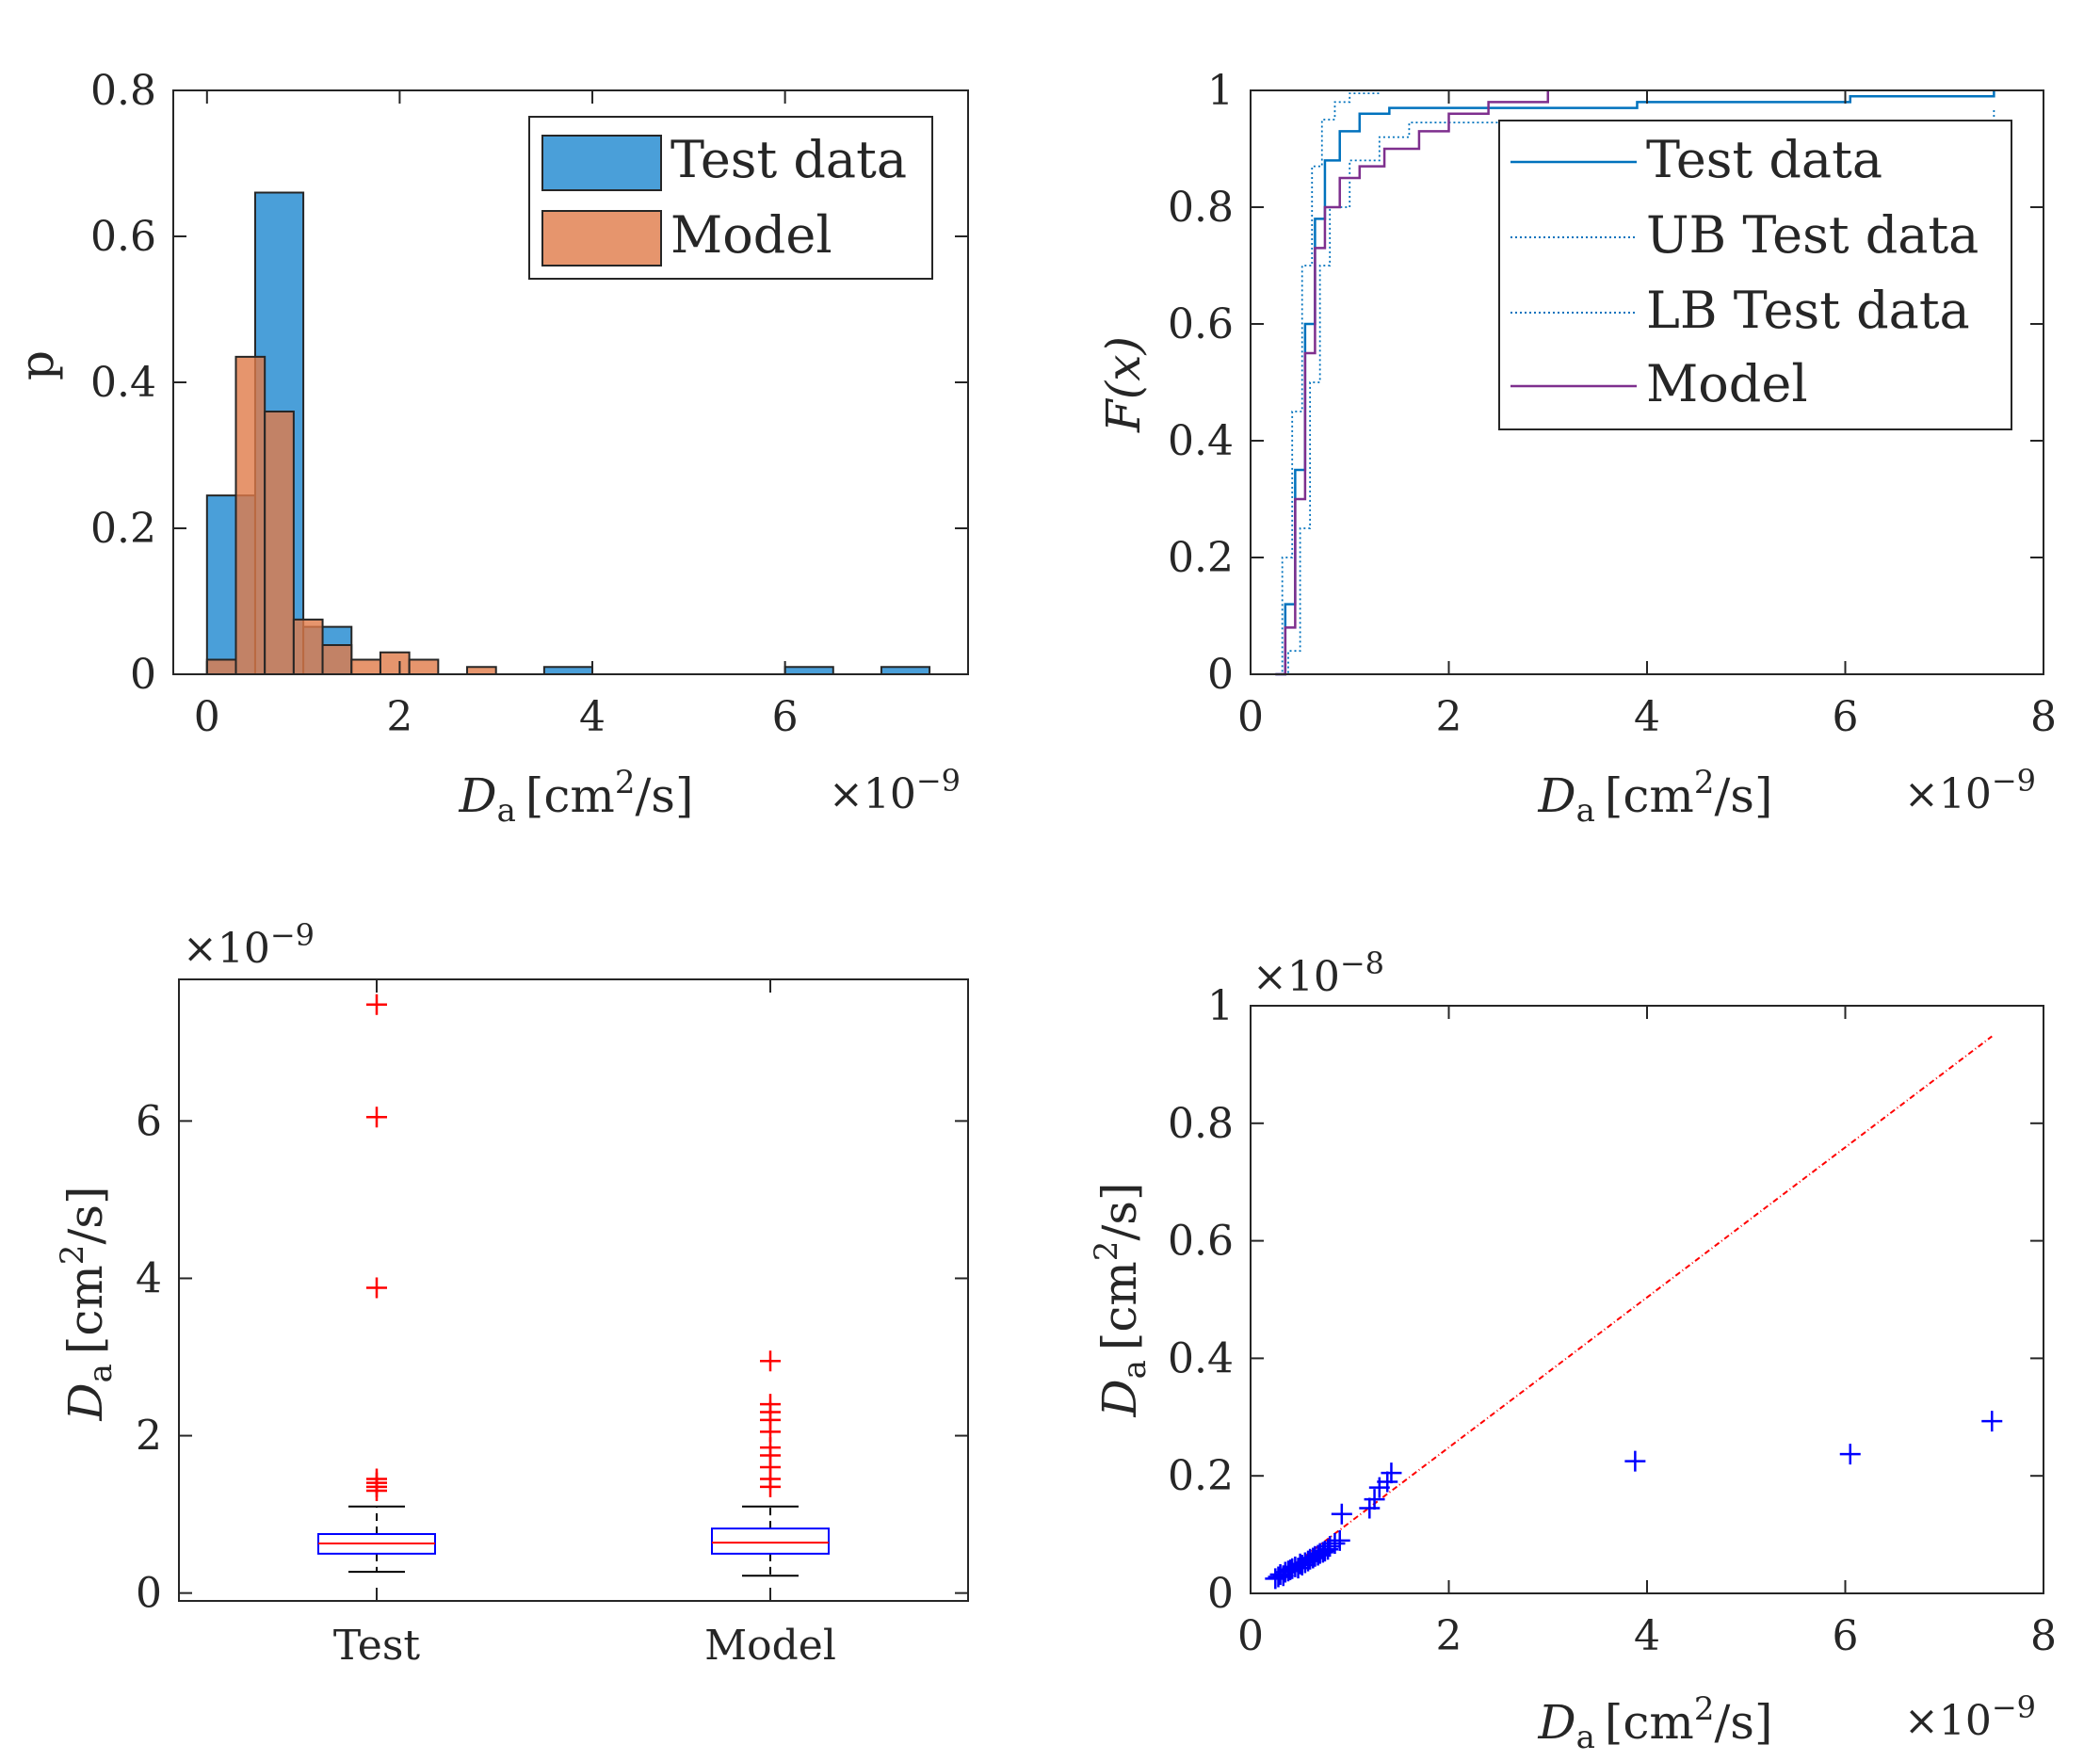 The image size is (2100, 1761). What do you see at coordinates (1412, 383) in the screenshot?
I see `ecdf-line-model` at bounding box center [1412, 383].